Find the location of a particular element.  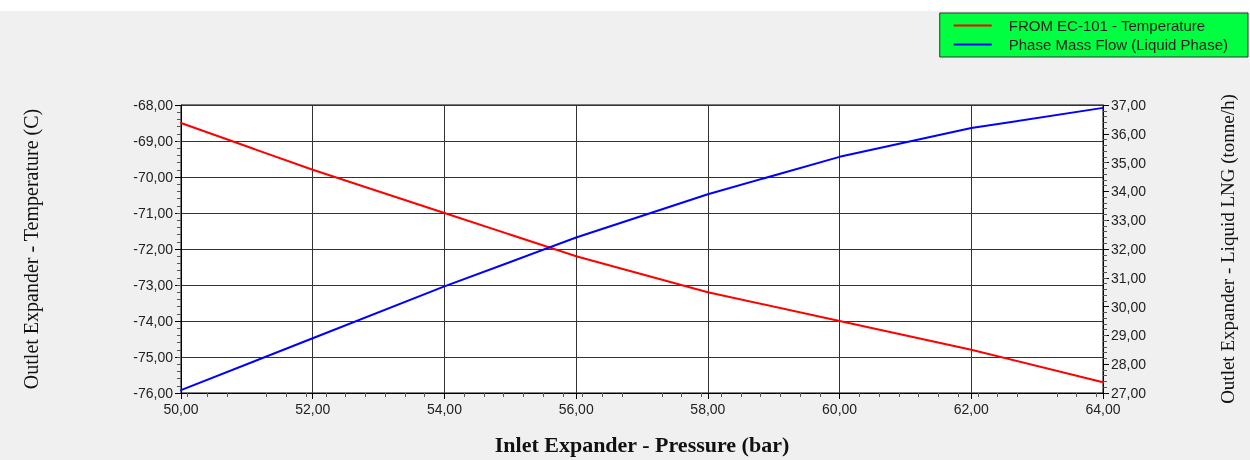

y2-tick-label: 33,00 is located at coordinates (1129, 220).